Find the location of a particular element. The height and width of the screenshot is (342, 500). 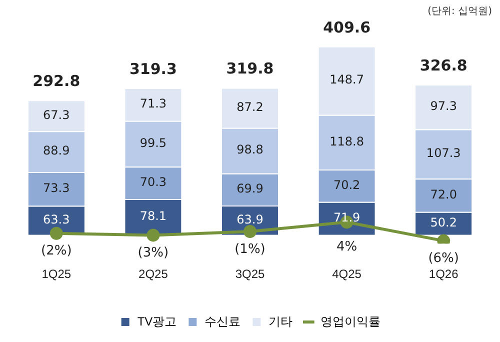

data-label: 70.2 is located at coordinates (346, 185).